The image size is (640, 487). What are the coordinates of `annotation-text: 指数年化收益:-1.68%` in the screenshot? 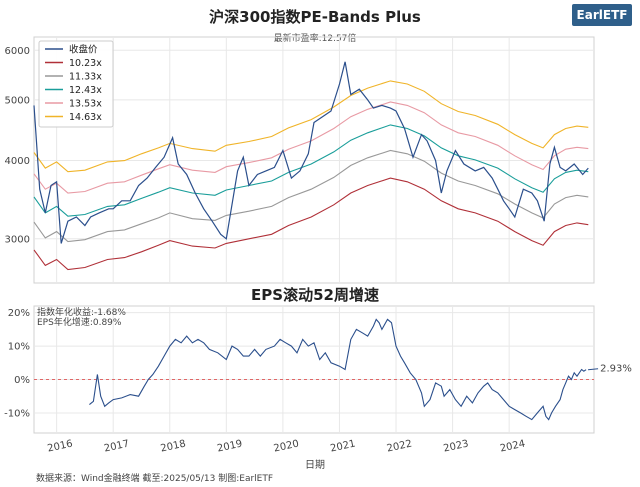 It's located at (81, 312).